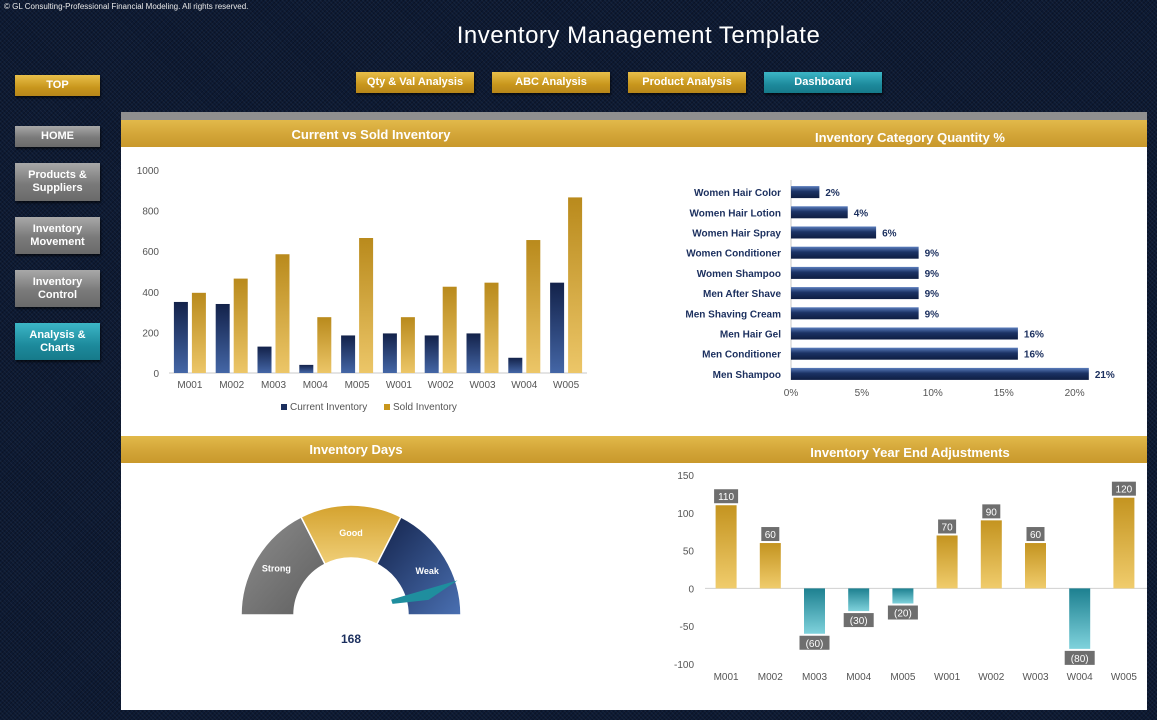  I want to click on tab-product-analysis: Product Analysis, so click(687, 82).